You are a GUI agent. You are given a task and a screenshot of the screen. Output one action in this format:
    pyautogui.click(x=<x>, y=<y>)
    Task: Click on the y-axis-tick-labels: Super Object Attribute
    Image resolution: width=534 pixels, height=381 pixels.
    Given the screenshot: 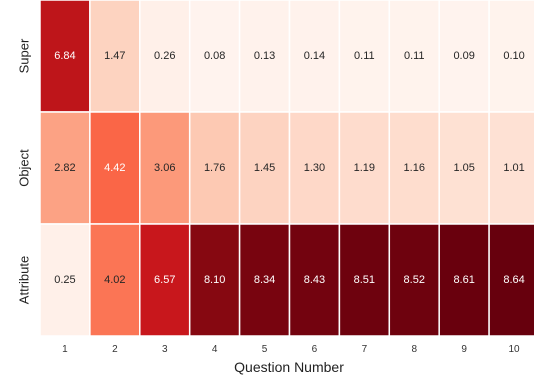 What is the action you would take?
    pyautogui.click(x=24, y=171)
    